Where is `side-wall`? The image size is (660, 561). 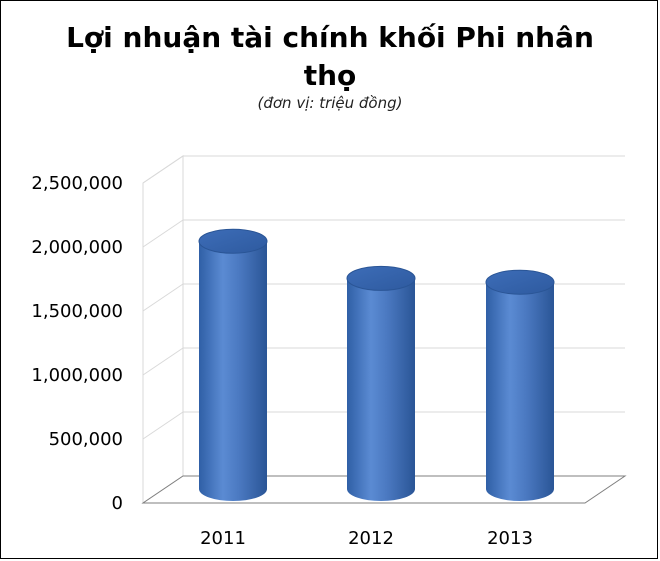
side-wall is located at coordinates (163, 329).